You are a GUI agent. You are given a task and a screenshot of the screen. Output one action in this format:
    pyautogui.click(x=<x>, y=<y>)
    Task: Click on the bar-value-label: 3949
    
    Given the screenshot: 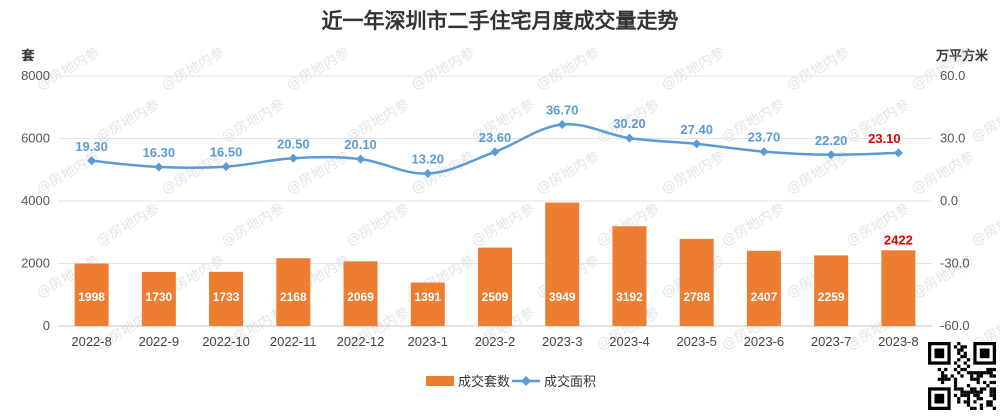 What is the action you would take?
    pyautogui.click(x=562, y=297)
    